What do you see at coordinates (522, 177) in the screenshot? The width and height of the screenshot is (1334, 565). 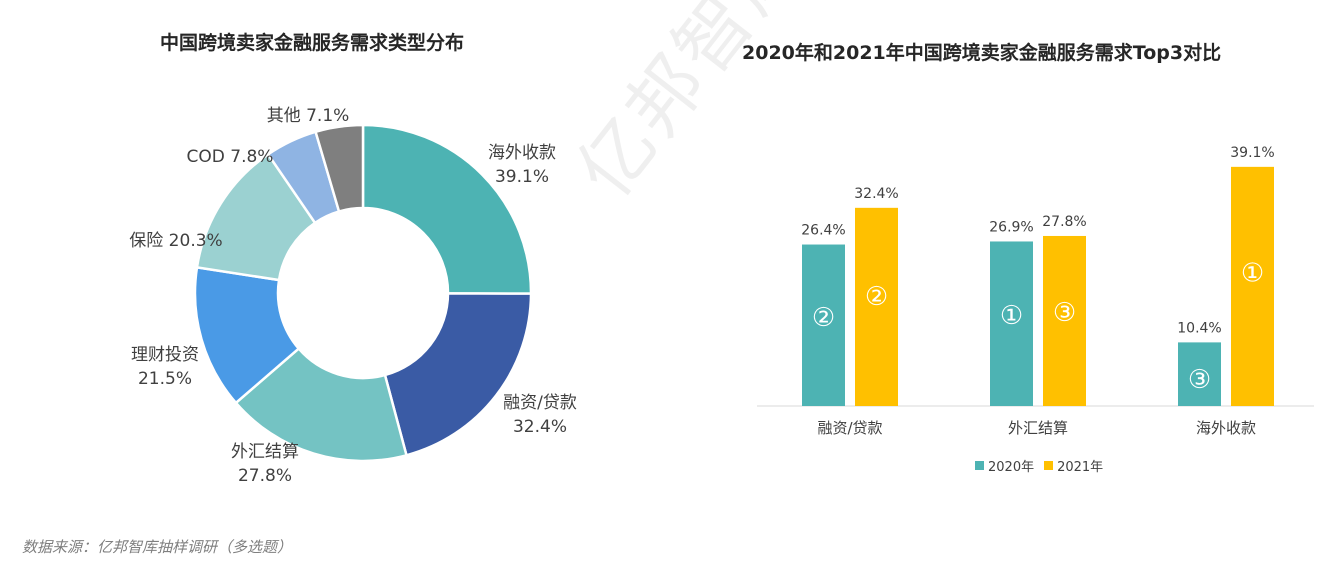 I see `pie-value-label-0: 39.1%` at bounding box center [522, 177].